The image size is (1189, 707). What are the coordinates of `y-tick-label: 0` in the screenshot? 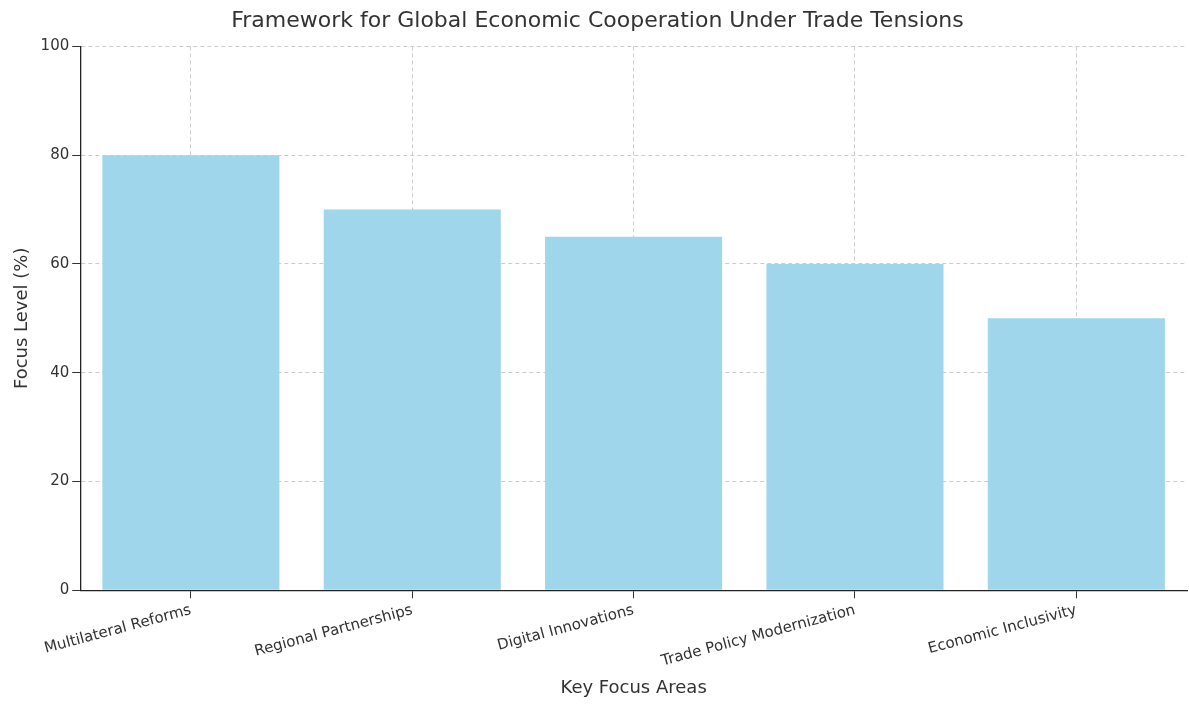 It's located at (64, 589).